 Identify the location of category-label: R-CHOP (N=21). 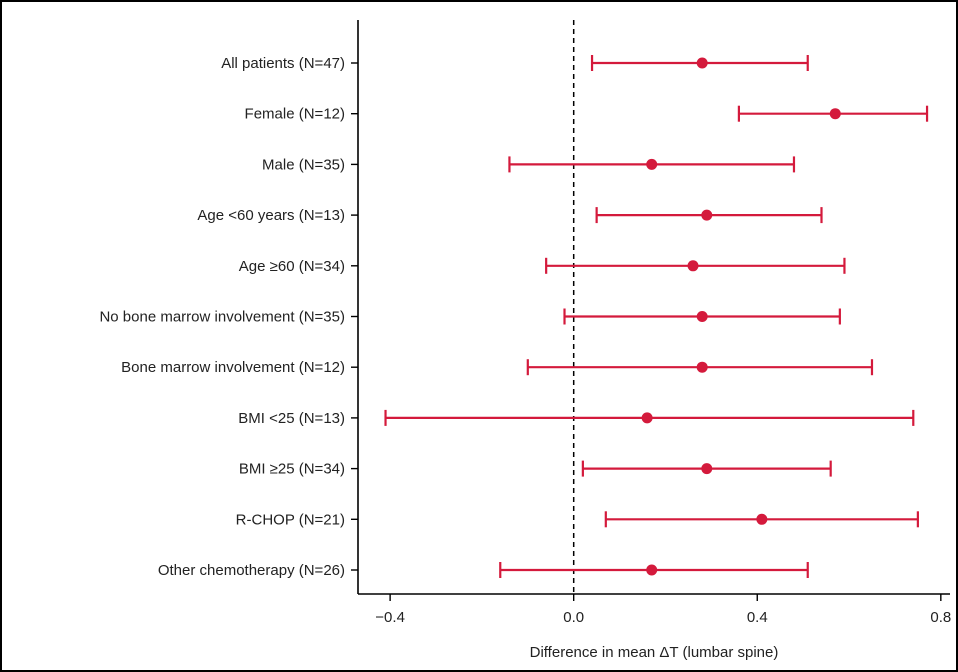
(290, 519).